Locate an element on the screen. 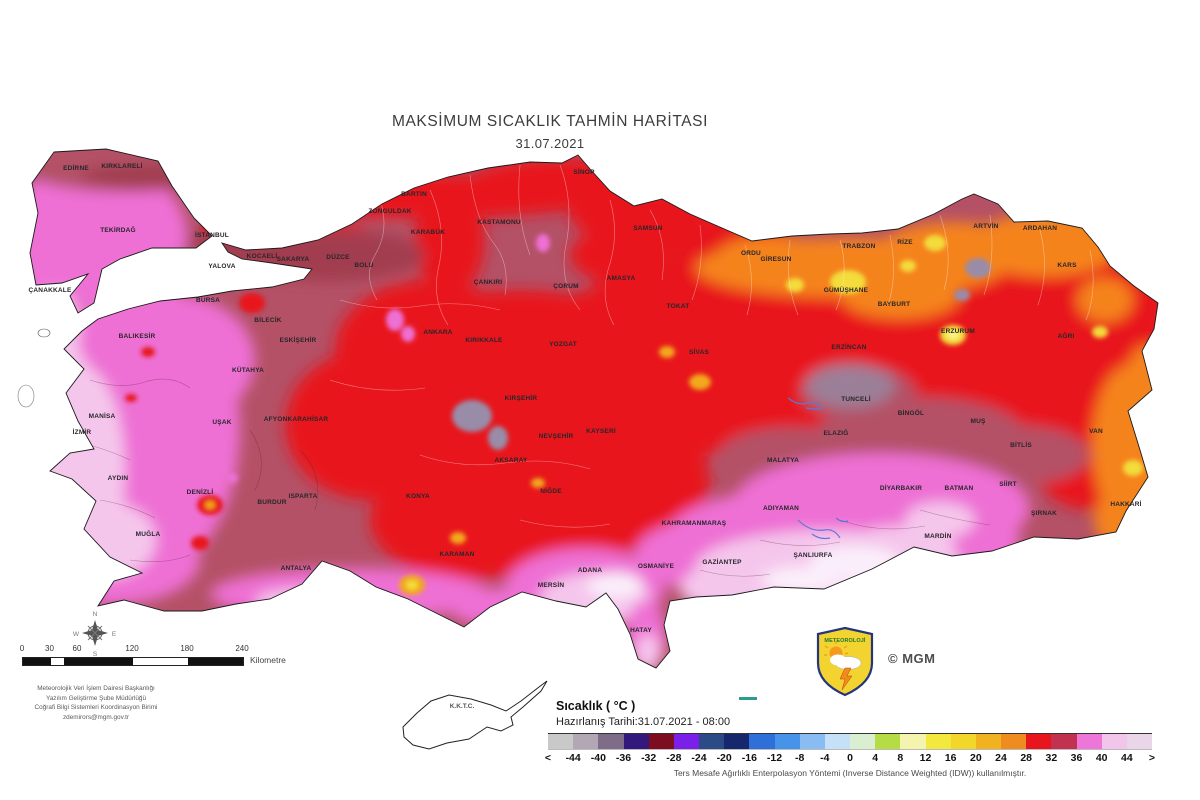 The height and width of the screenshot is (800, 1200). province-label: KAYSERİ is located at coordinates (601, 431).